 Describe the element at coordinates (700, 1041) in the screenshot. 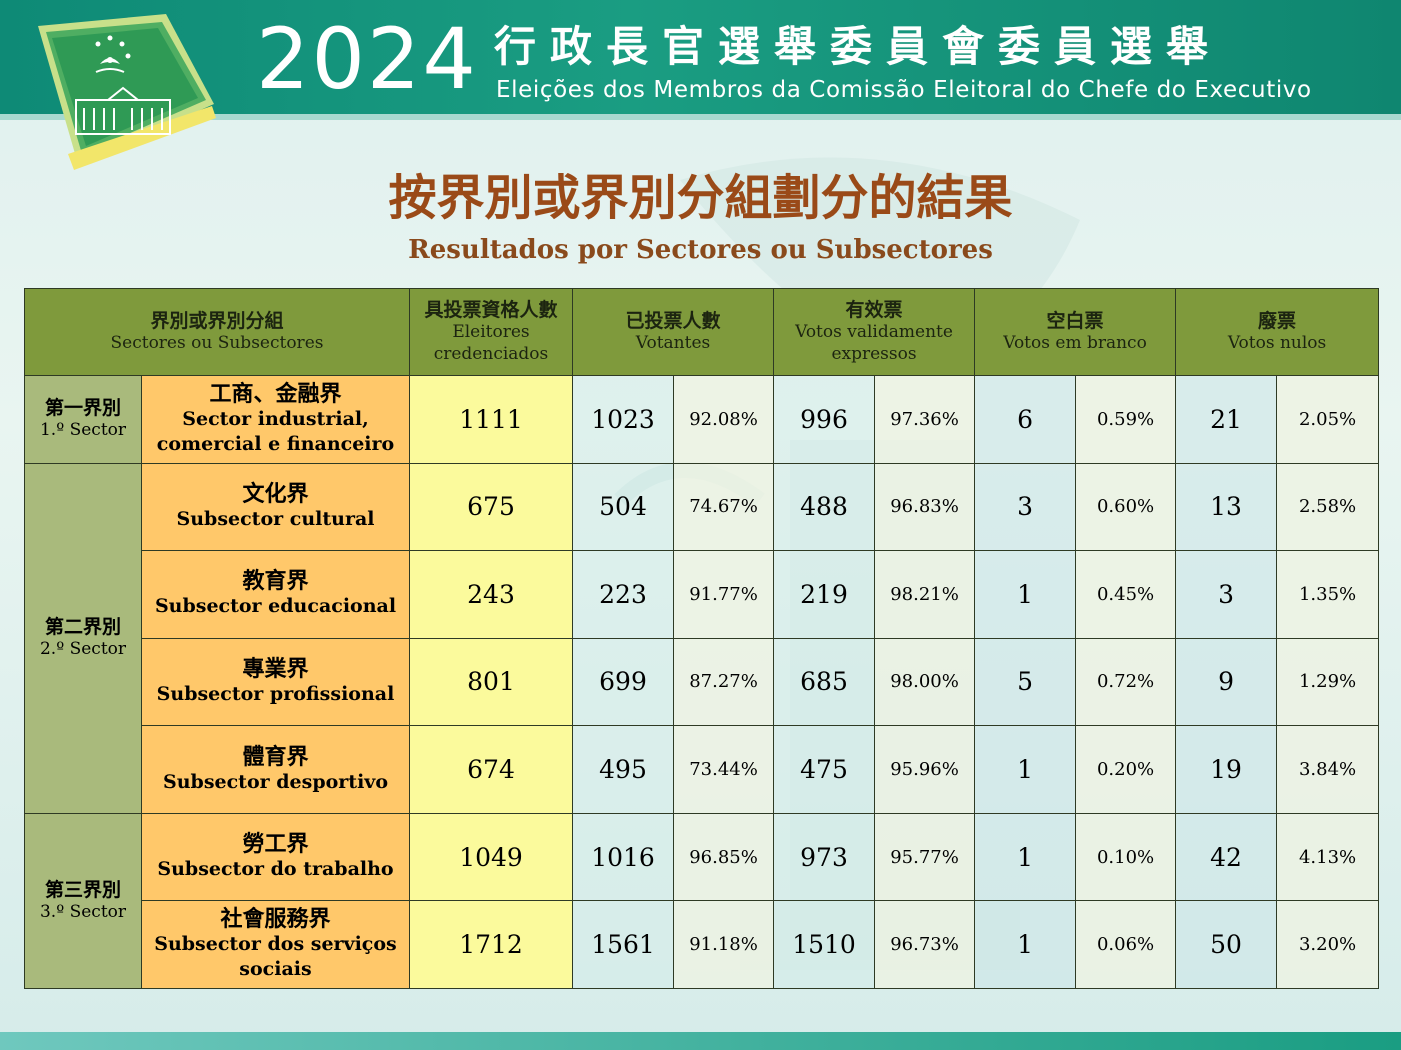

I see `footer-bar` at that location.